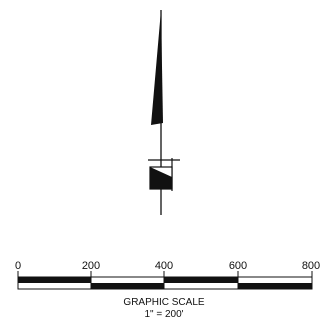 The height and width of the screenshot is (328, 325). I want to click on scale-segment-2-fill, so click(127, 286).